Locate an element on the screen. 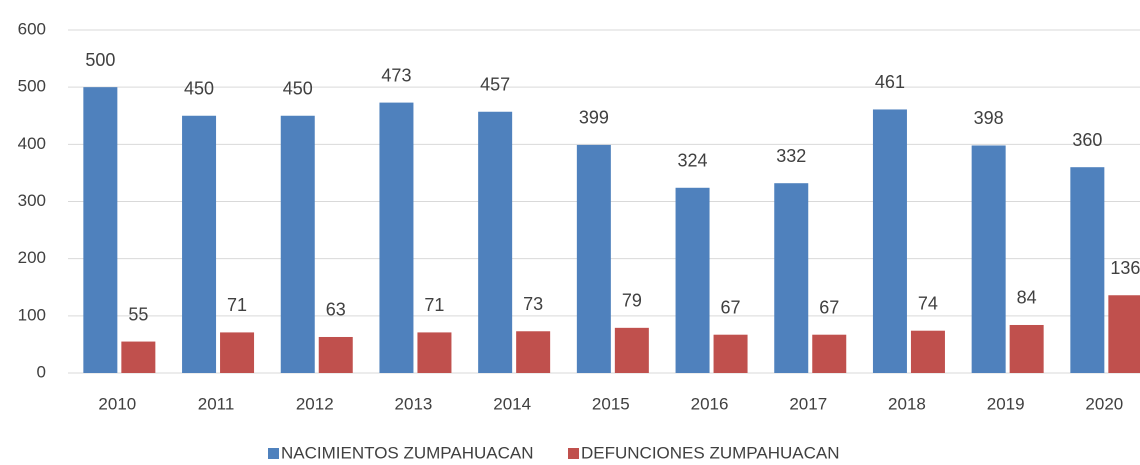 The image size is (1140, 465). value-label: 332 is located at coordinates (791, 156).